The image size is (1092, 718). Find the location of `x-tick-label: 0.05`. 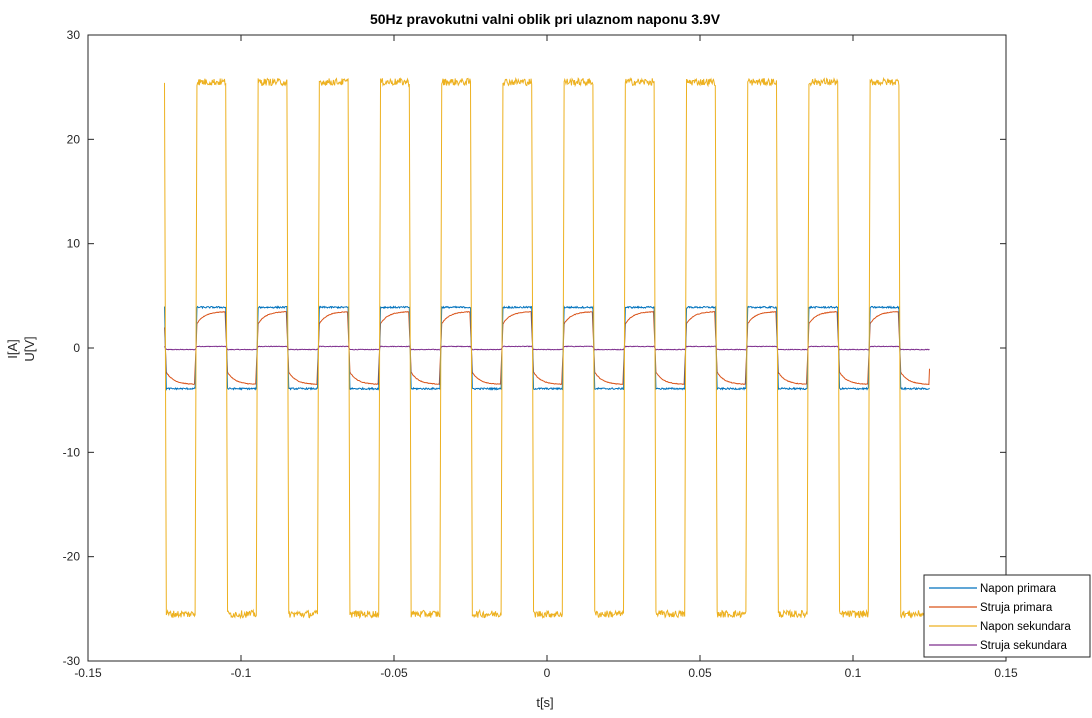

x-tick-label: 0.05 is located at coordinates (700, 673).